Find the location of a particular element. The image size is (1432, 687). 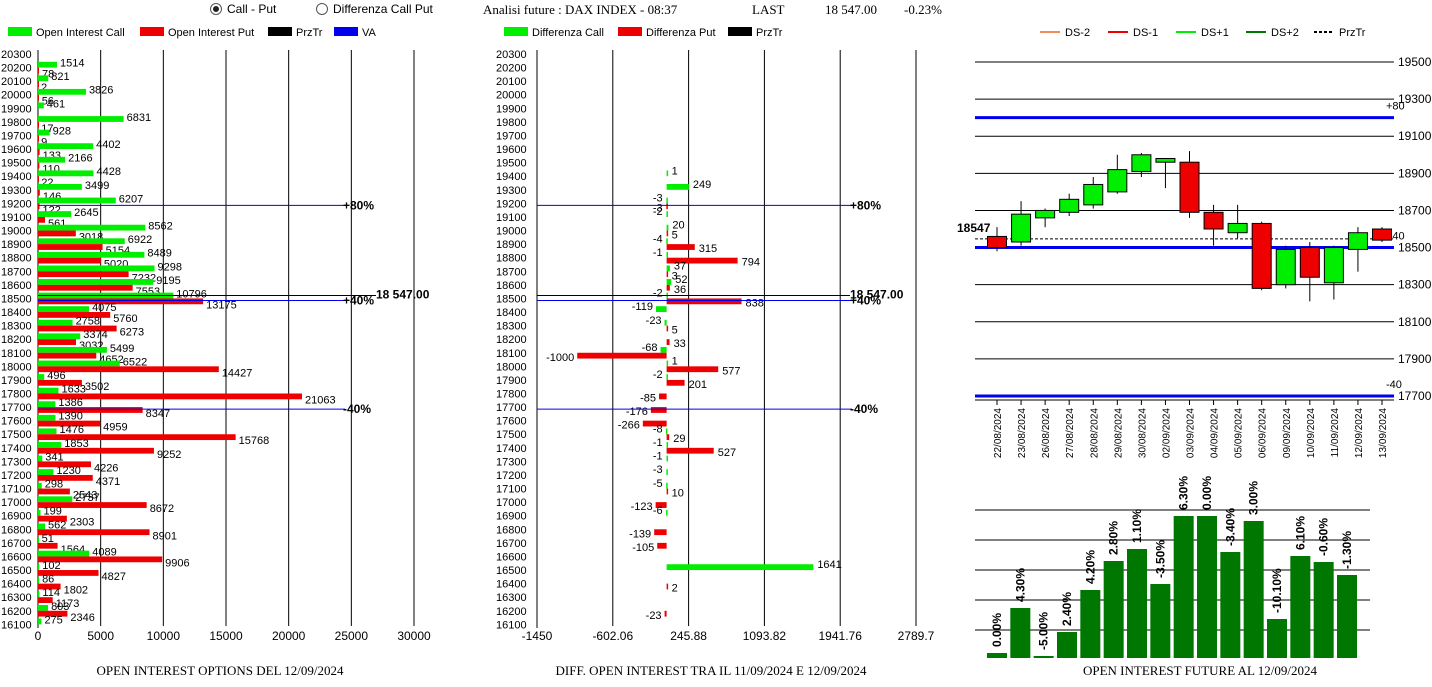

data-label-put: 10 is located at coordinates (678, 494).